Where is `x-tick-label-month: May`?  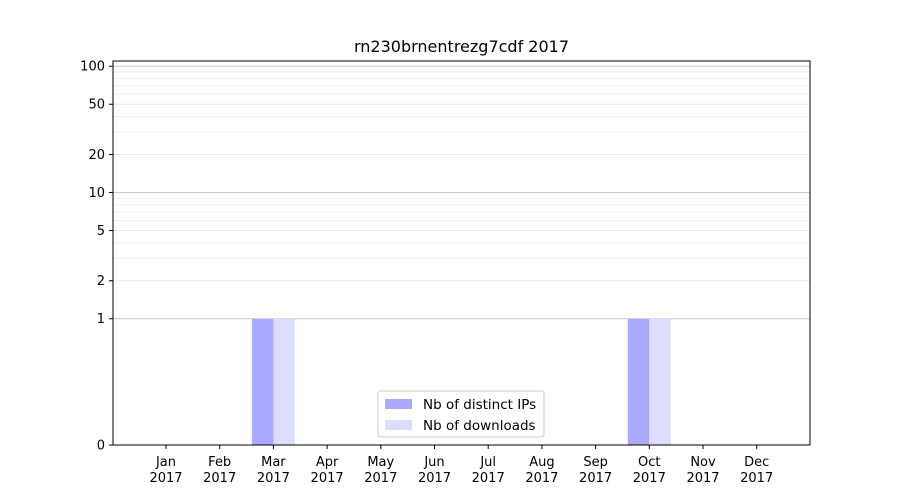 x-tick-label-month: May is located at coordinates (380, 462).